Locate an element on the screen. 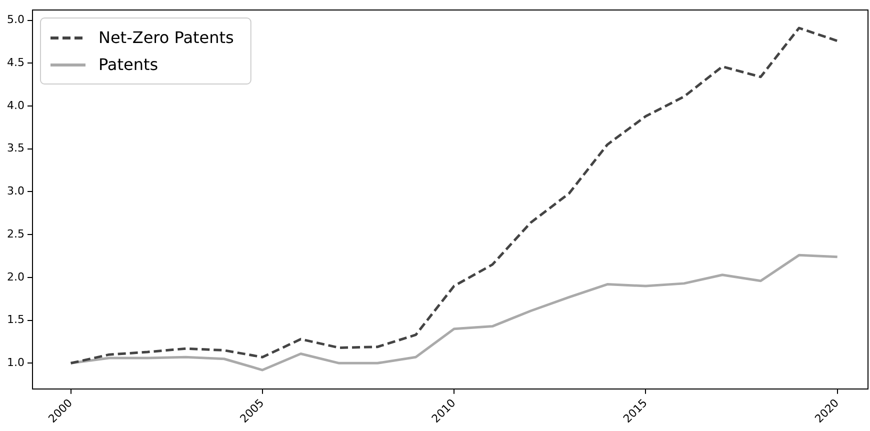  y-tick-label: 4.5 is located at coordinates (15, 63).